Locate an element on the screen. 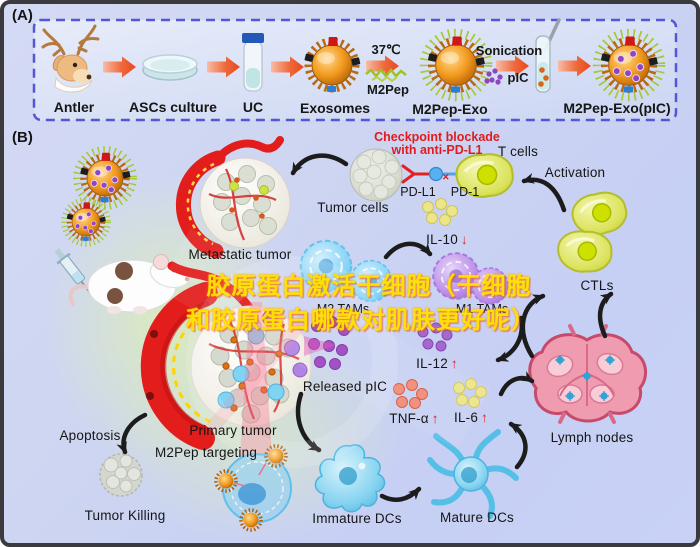  tumor-cells-illustration is located at coordinates (376, 175).